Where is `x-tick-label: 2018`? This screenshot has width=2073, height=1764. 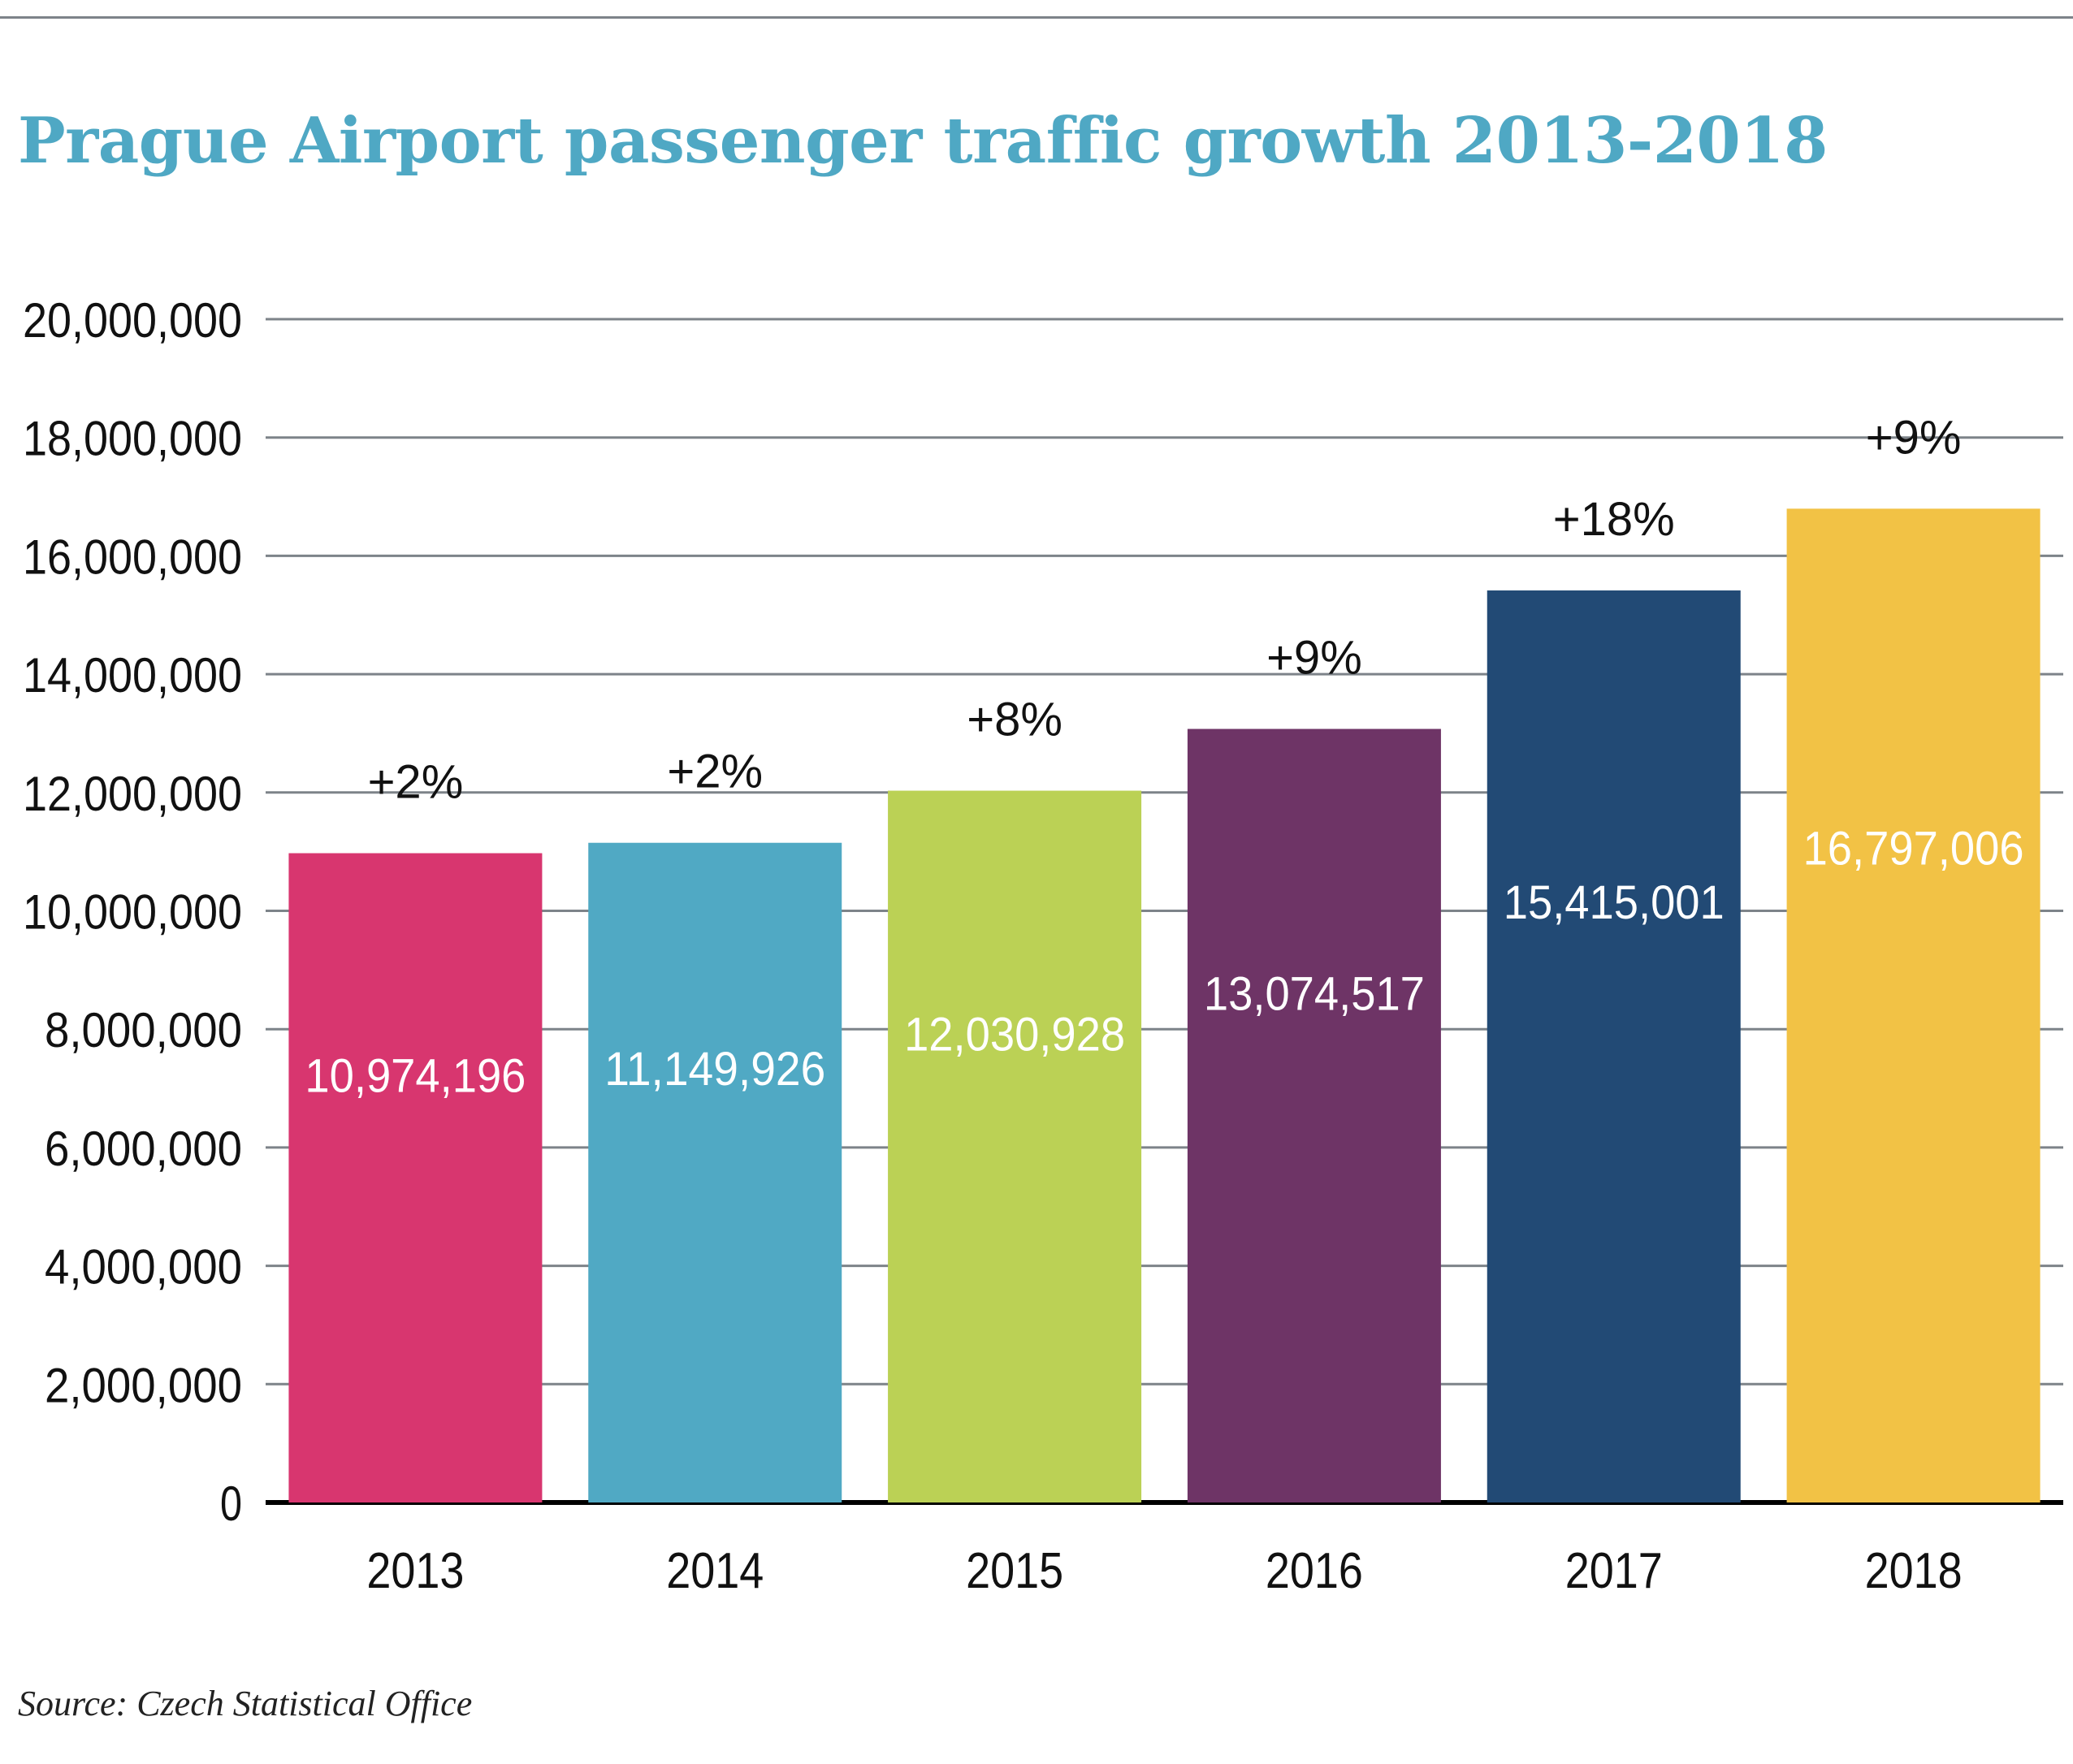
x-tick-label: 2018 is located at coordinates (1914, 1571).